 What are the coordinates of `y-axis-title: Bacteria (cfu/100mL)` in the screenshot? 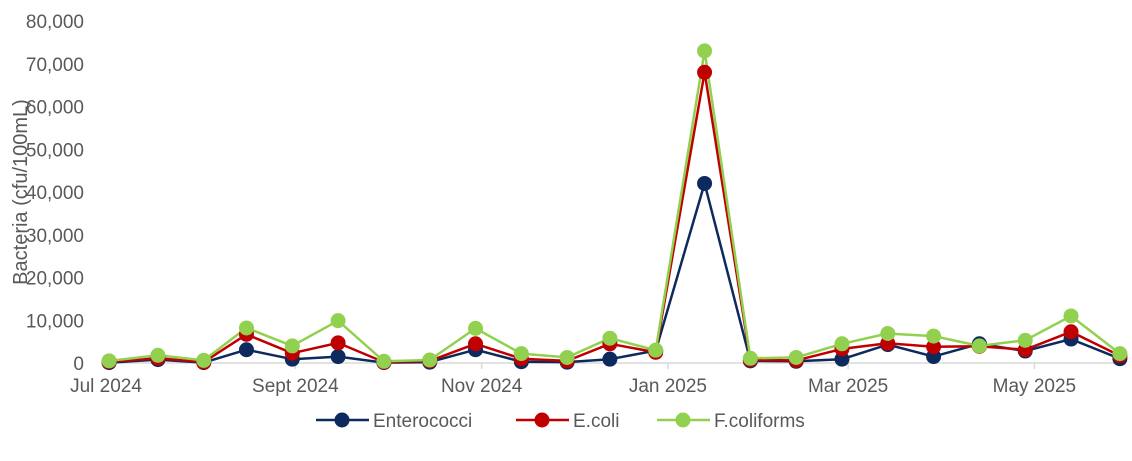 It's located at (21, 192).